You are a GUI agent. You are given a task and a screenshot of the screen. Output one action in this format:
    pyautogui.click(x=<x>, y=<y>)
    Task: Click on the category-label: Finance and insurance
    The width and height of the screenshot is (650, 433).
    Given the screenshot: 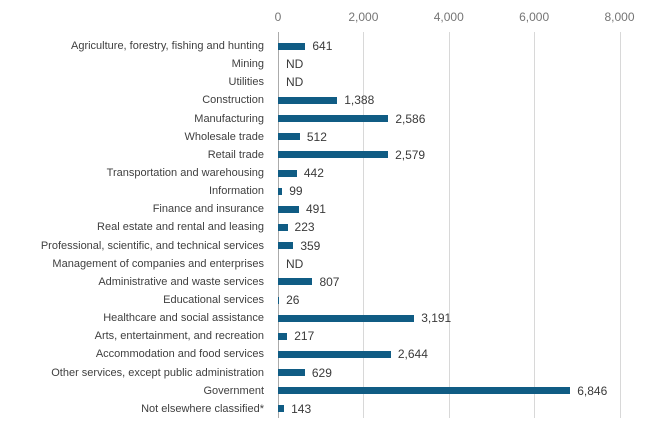 What is the action you would take?
    pyautogui.click(x=208, y=209)
    